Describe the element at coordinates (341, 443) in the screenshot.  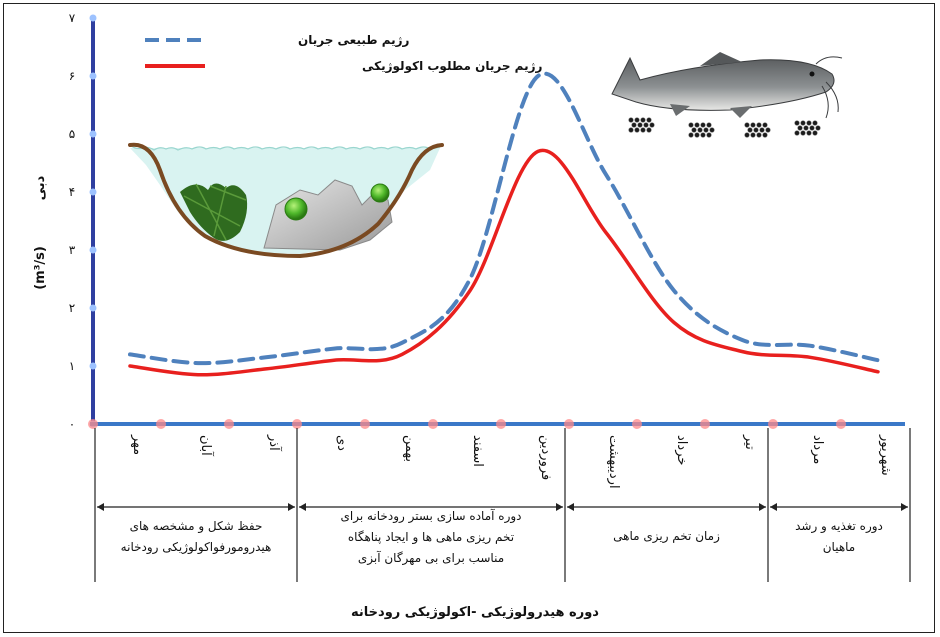
I see `month-label: دی` at that location.